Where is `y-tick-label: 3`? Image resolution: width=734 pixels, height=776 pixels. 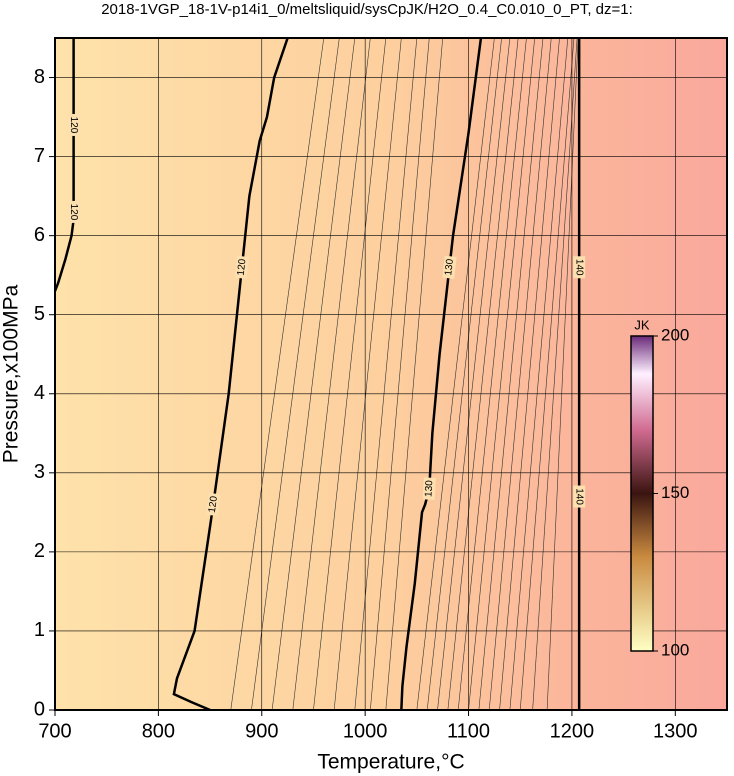
y-tick-label: 3 is located at coordinates (39, 472).